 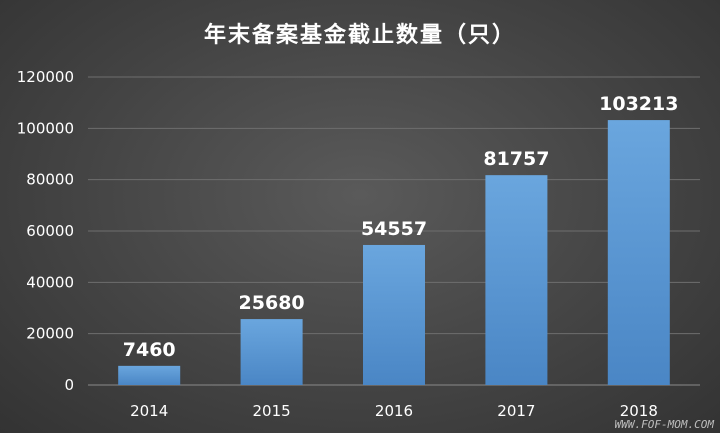 I want to click on bar-2018, so click(x=638, y=252).